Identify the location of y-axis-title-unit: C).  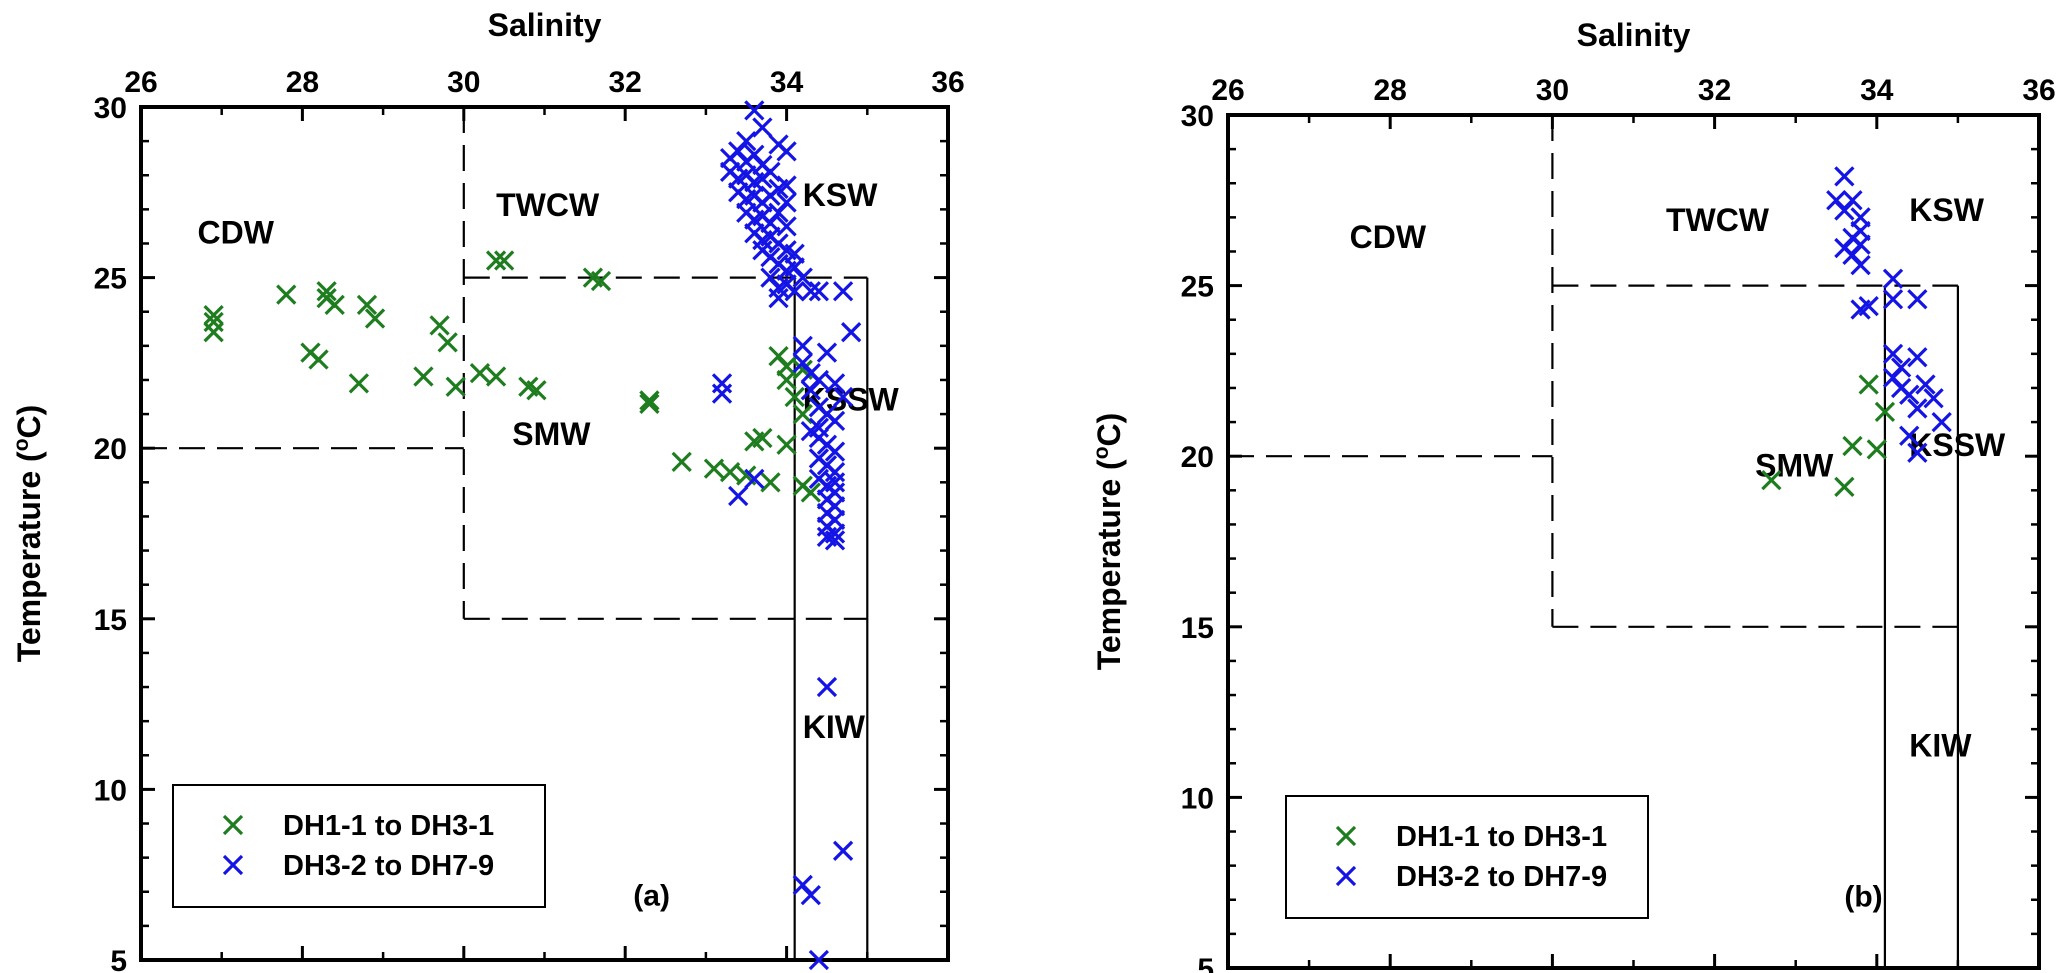
(1109, 430).